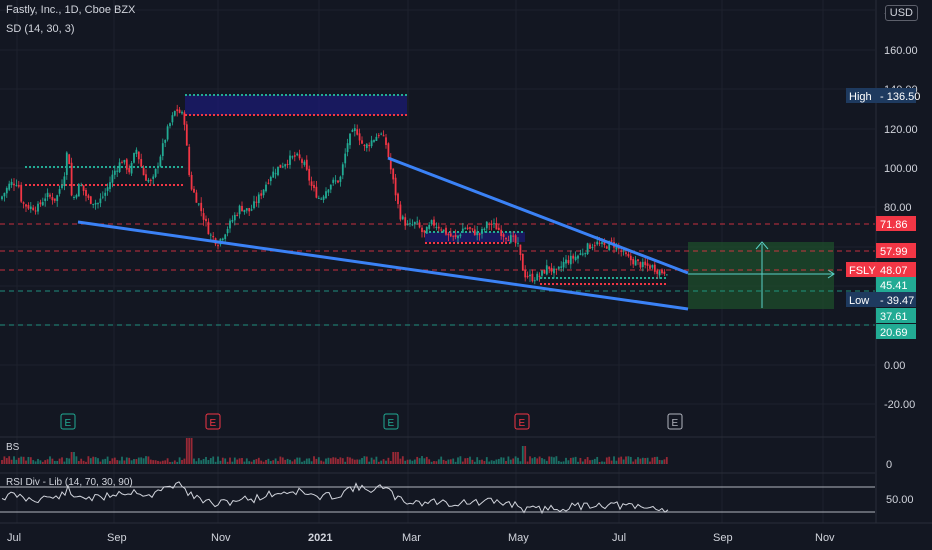 This screenshot has width=932, height=550. What do you see at coordinates (40, 29) in the screenshot?
I see `indicator-label: SD (14, 30, 3)` at bounding box center [40, 29].